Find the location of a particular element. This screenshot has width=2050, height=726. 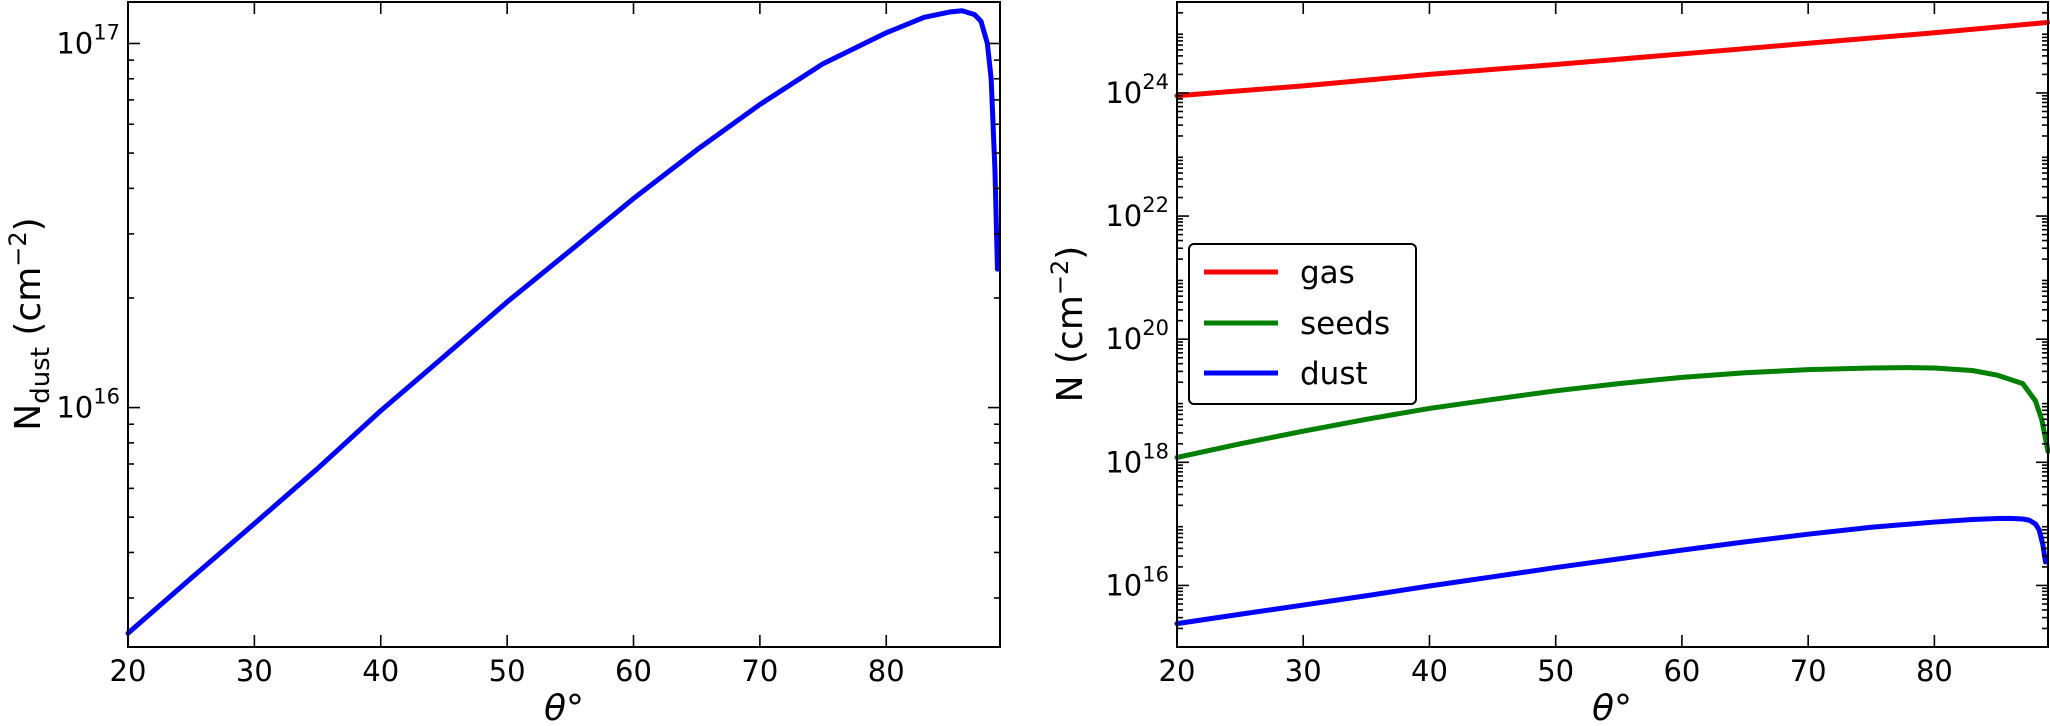

right-x-tick-label: 60 is located at coordinates (1681, 671).